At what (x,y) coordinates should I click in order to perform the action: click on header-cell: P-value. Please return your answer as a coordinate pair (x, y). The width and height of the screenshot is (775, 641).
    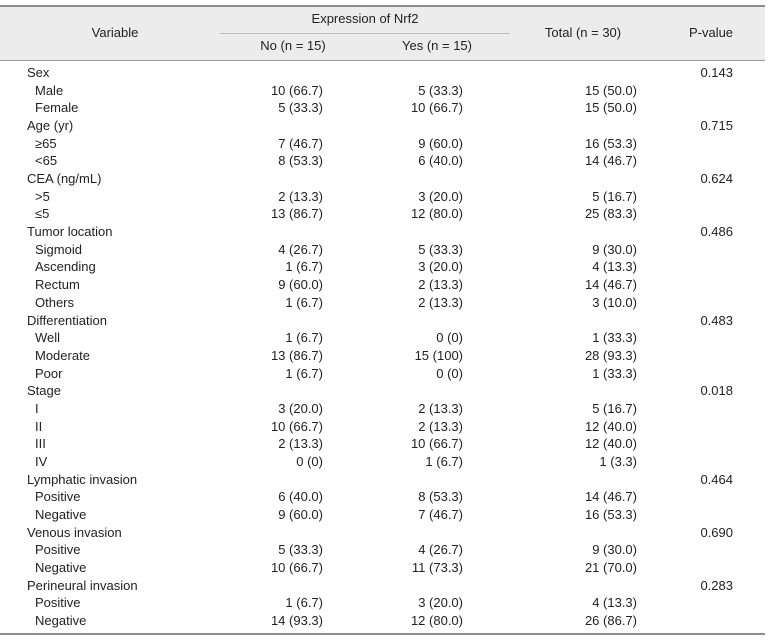
    Looking at the image, I should click on (711, 32).